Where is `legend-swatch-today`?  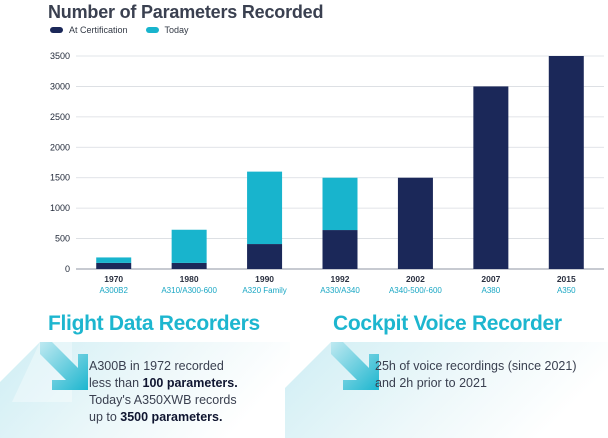 legend-swatch-today is located at coordinates (152, 30).